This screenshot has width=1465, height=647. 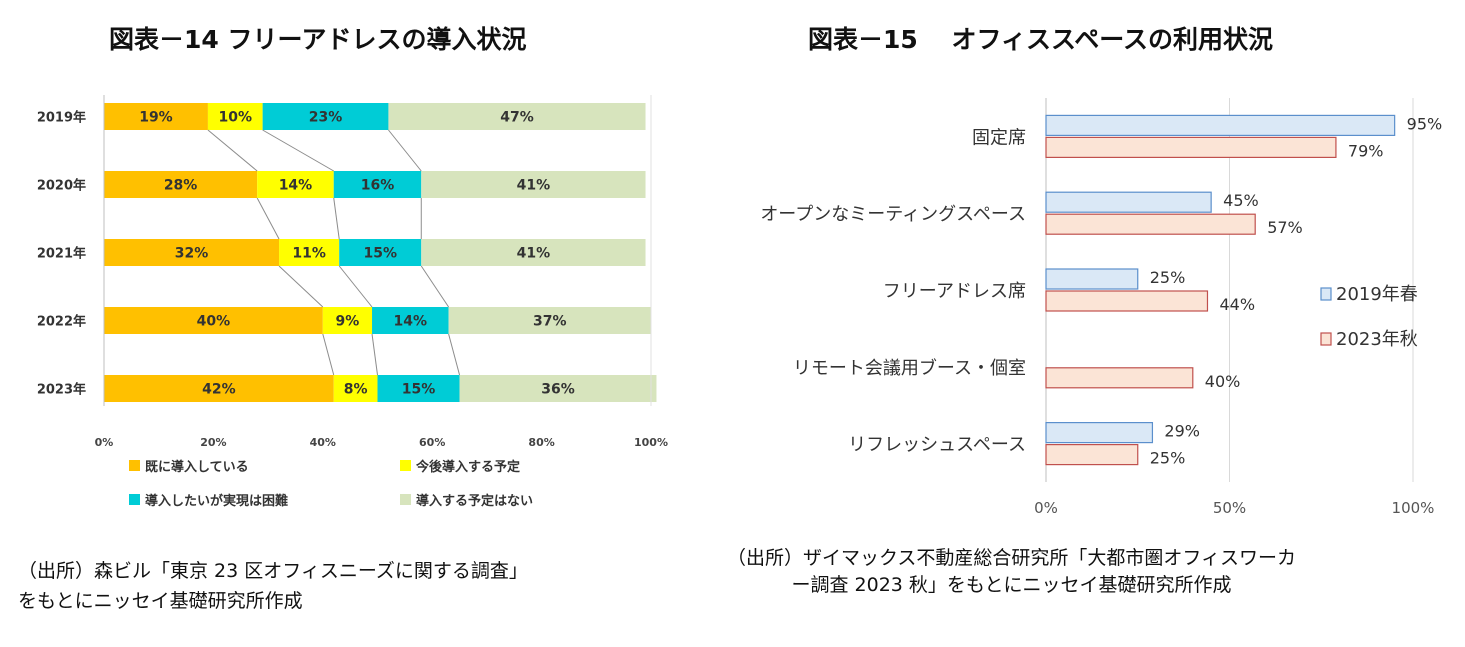 What do you see at coordinates (216, 501) in the screenshot?
I see `legend-label: 導入したいが実現は困難` at bounding box center [216, 501].